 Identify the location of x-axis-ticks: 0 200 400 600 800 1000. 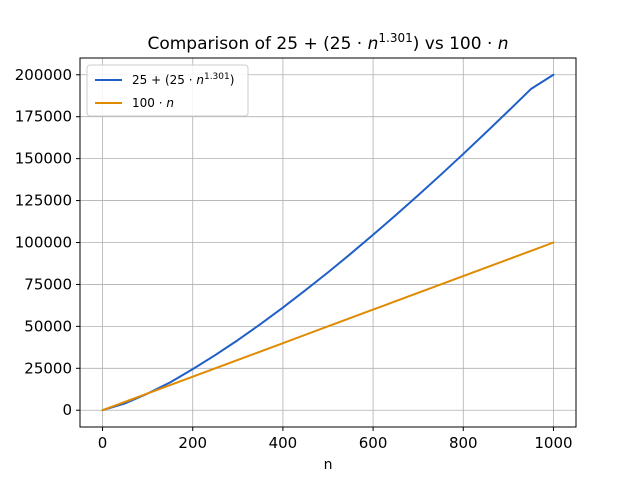
(335, 439).